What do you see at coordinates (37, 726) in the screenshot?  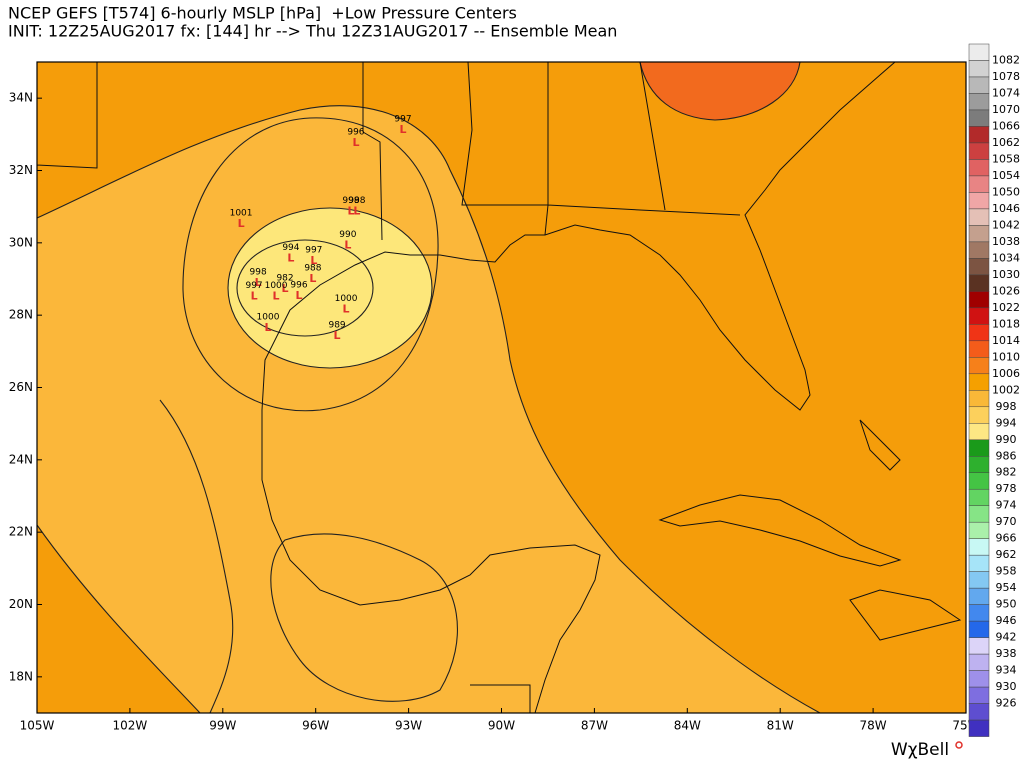 I see `x-tick-label: 105W` at bounding box center [37, 726].